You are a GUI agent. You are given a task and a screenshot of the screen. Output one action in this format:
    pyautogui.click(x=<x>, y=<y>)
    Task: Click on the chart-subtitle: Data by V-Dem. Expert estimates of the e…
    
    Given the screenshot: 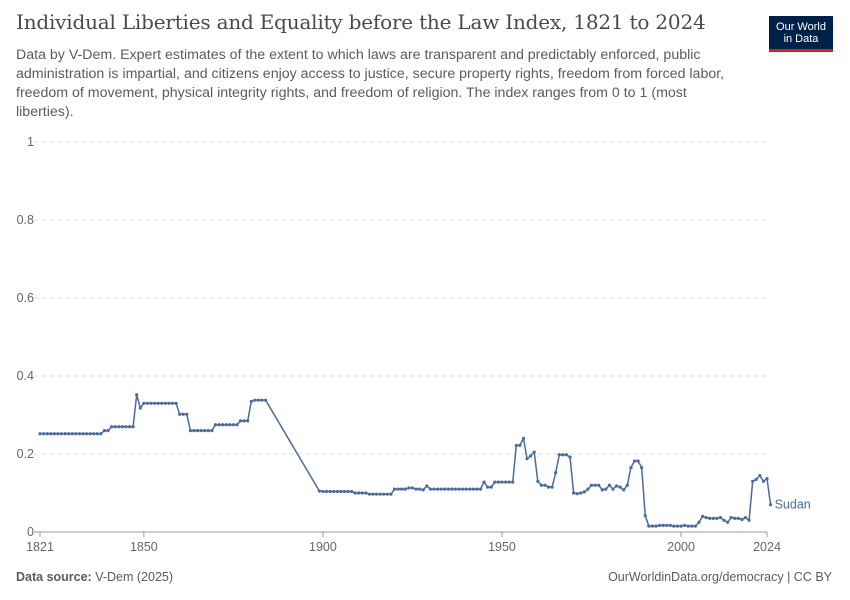 What is the action you would take?
    pyautogui.click(x=370, y=83)
    